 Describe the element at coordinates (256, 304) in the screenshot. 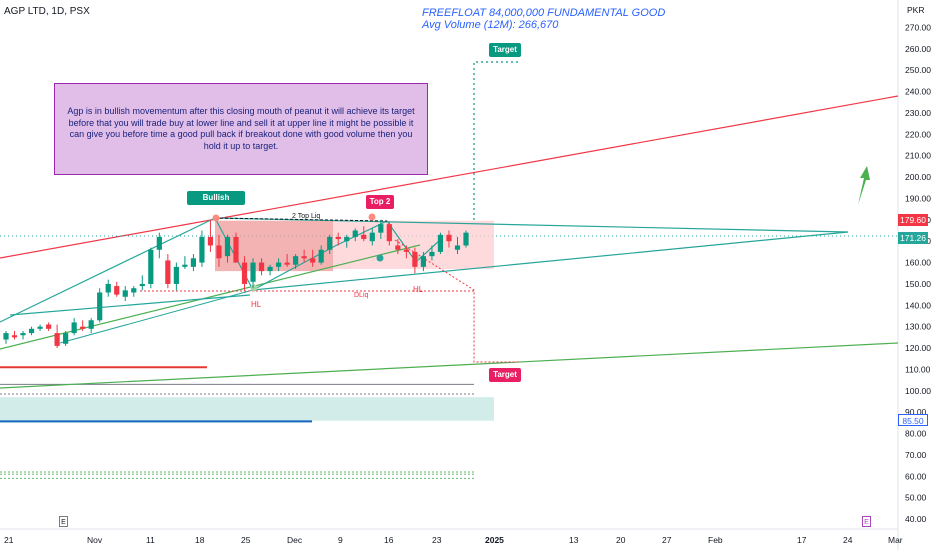

I see `hl-left-label: HL` at that location.